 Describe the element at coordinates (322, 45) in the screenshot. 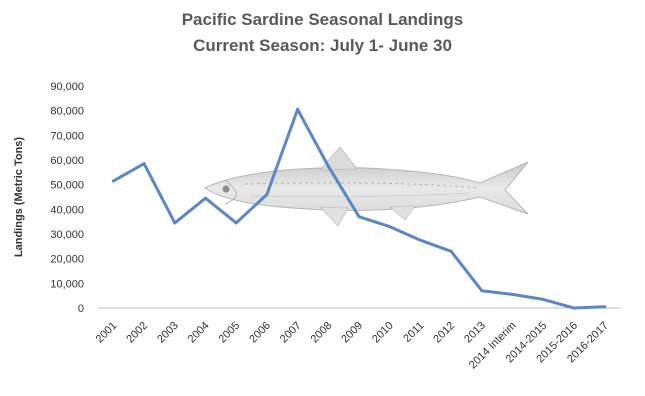

I see `chart-subtitle: Current Season: July 1- June 30` at that location.